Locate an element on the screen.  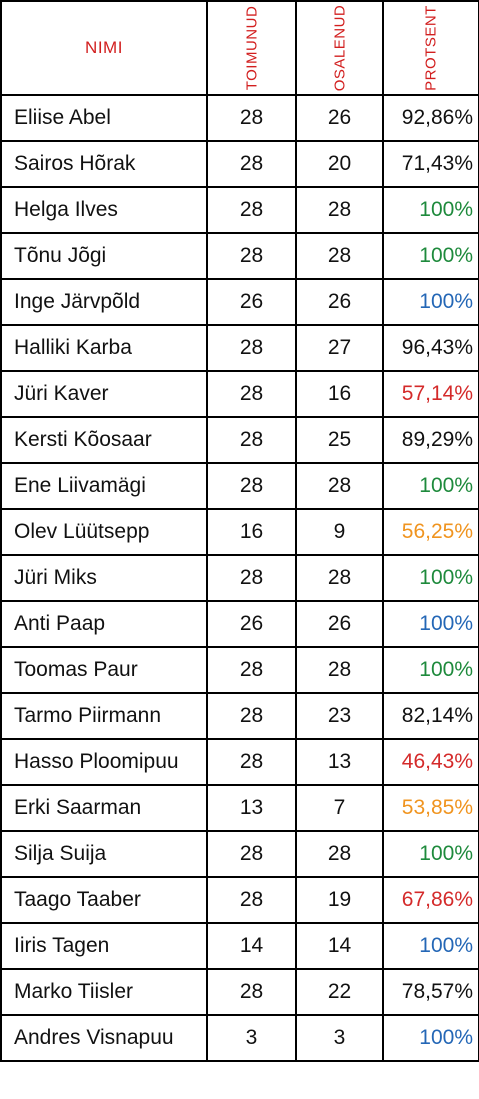
name-cell: Tarmo Piirmann is located at coordinates (104, 716).